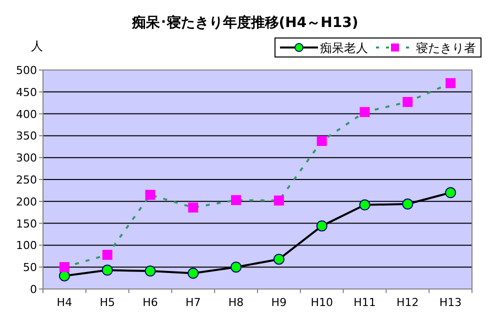 The image size is (491, 329). I want to click on y-axis-title: 人, so click(37, 46).